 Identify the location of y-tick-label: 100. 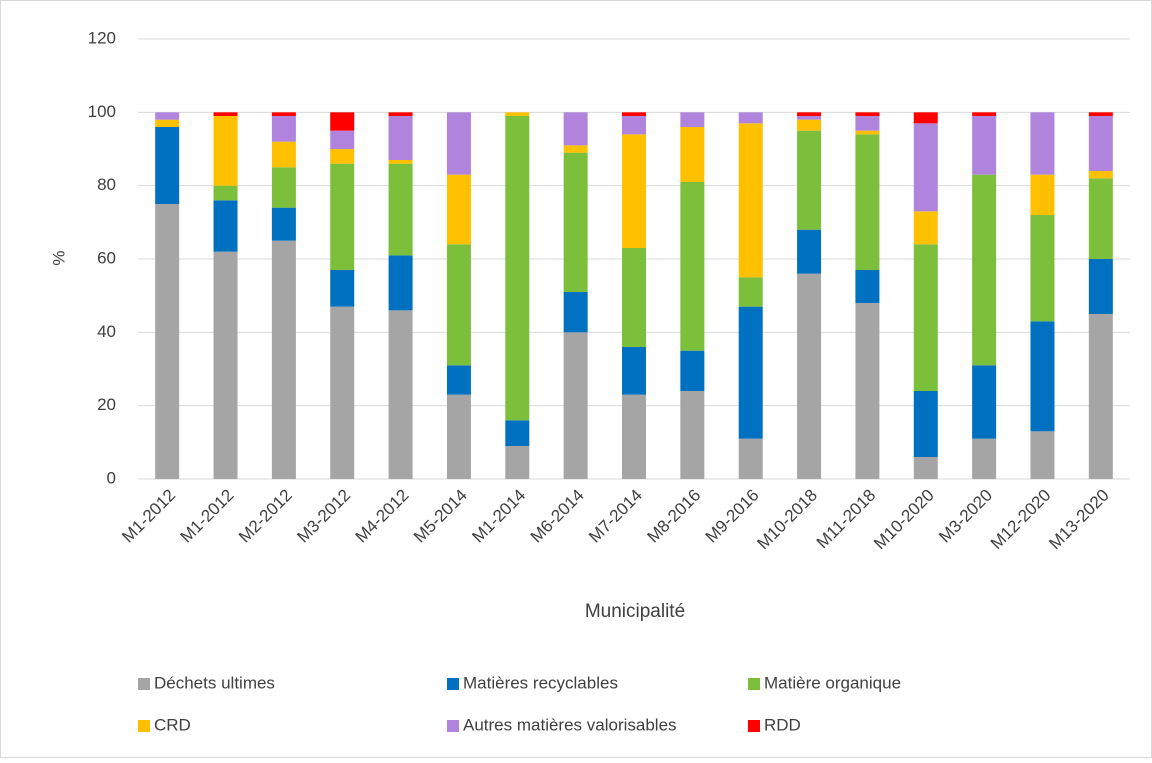
(102, 111).